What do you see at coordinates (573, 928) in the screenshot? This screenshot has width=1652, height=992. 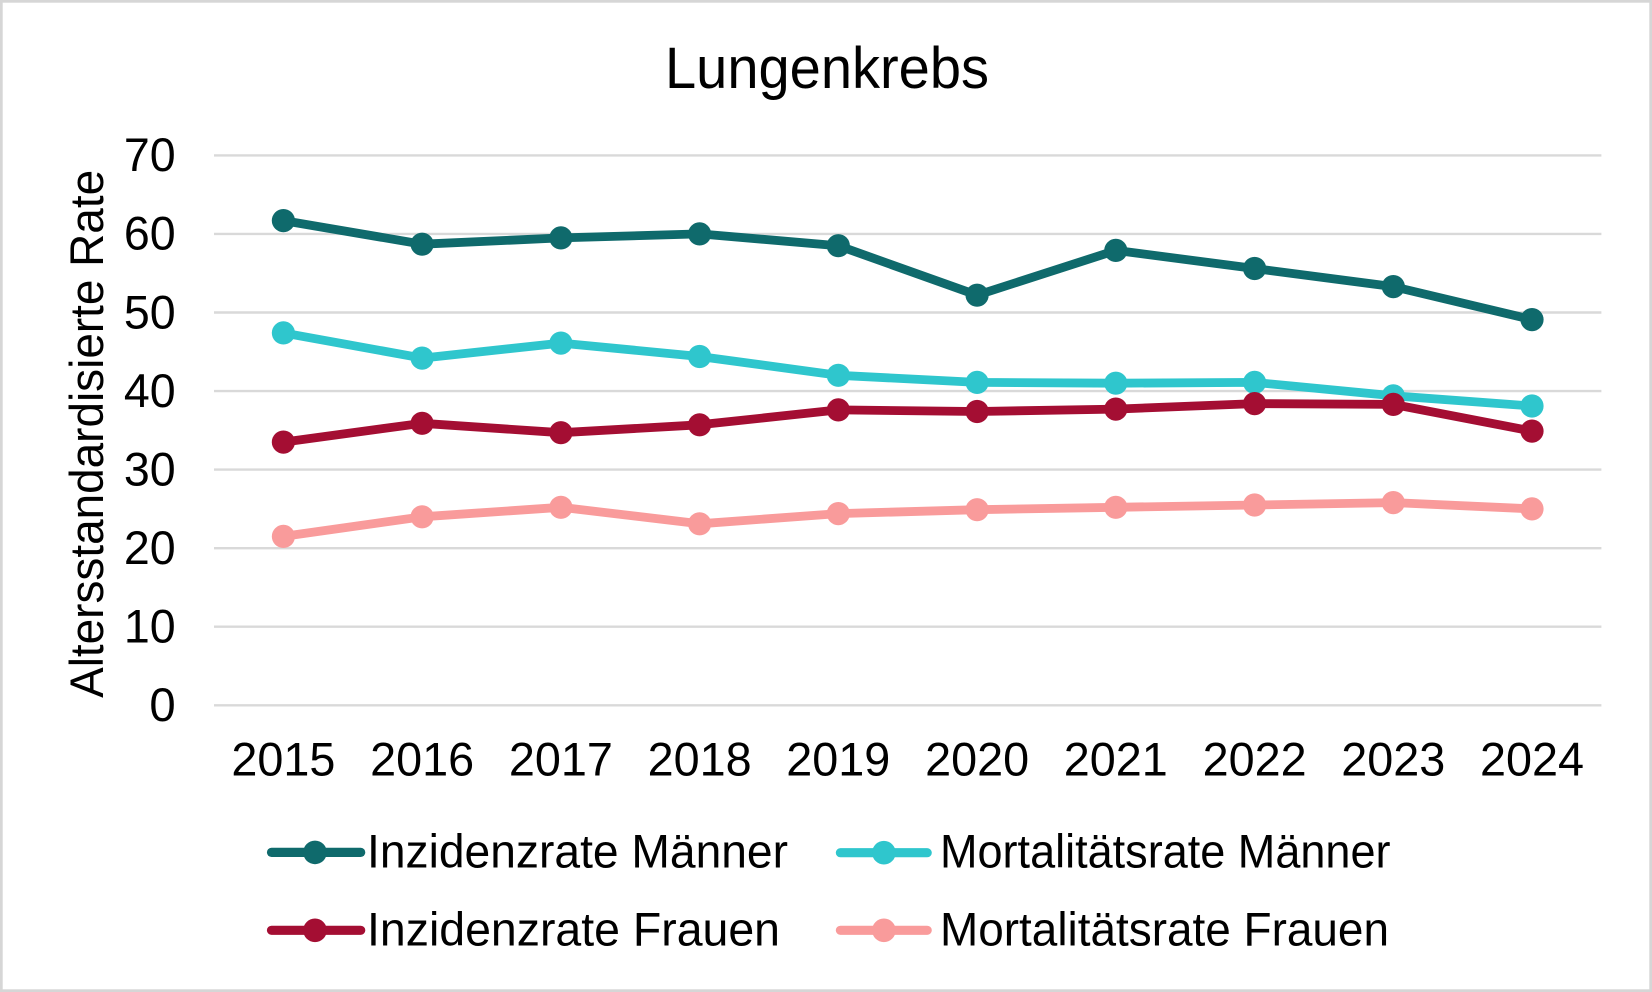 I see `svg-text: Inzidenzrate Frauen` at bounding box center [573, 928].